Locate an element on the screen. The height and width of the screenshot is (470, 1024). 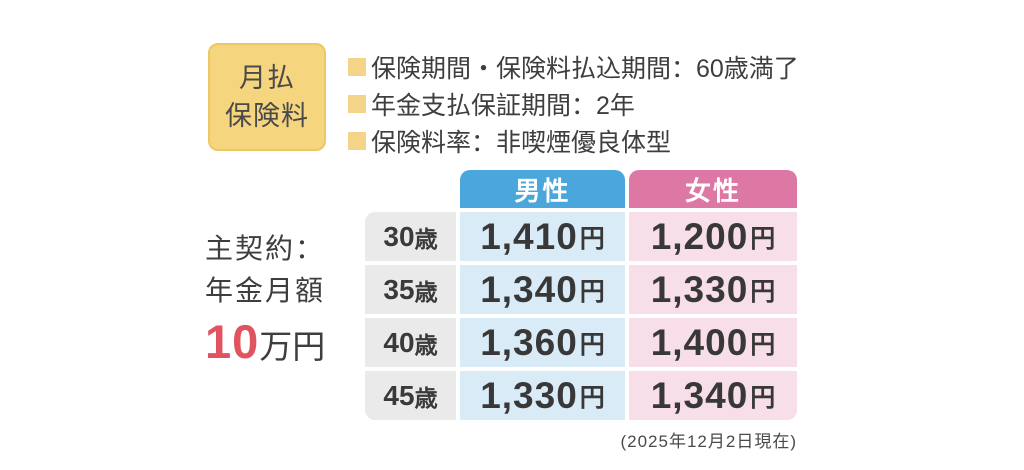
premium-cell-male-45: 1,330 円 is located at coordinates (542, 395).